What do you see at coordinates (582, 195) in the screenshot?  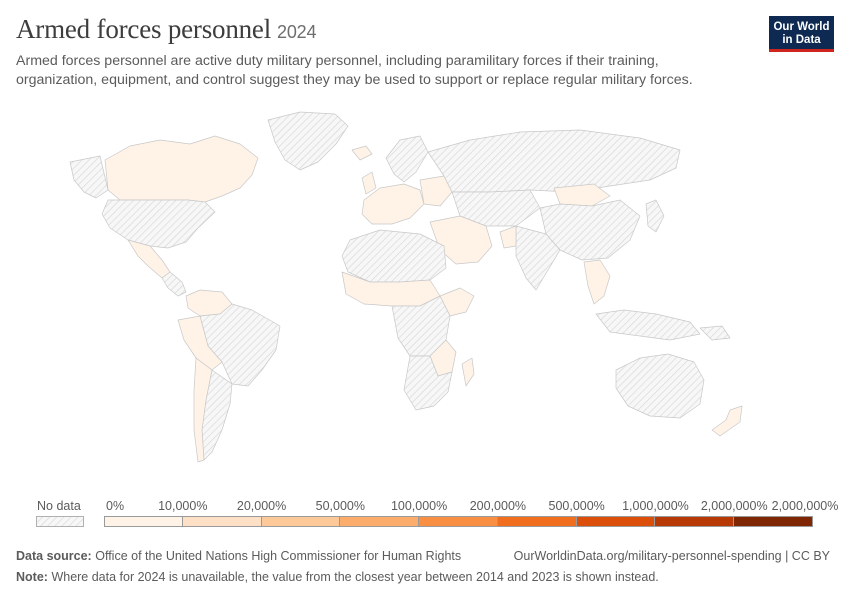 I see `map-region-mongolia` at bounding box center [582, 195].